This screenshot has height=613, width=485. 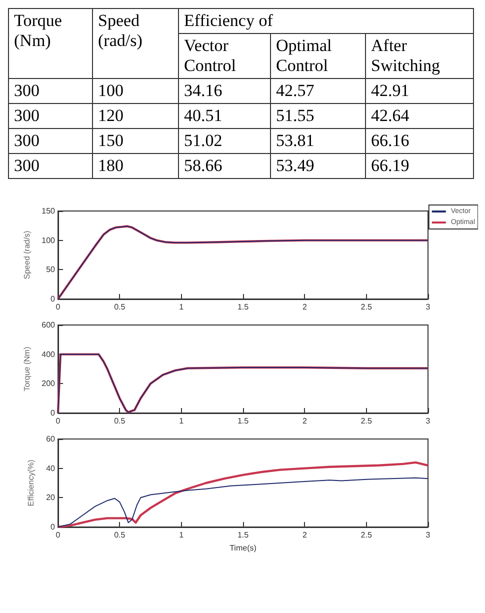 What do you see at coordinates (49, 383) in the screenshot?
I see `y-tick-label: 200` at bounding box center [49, 383].